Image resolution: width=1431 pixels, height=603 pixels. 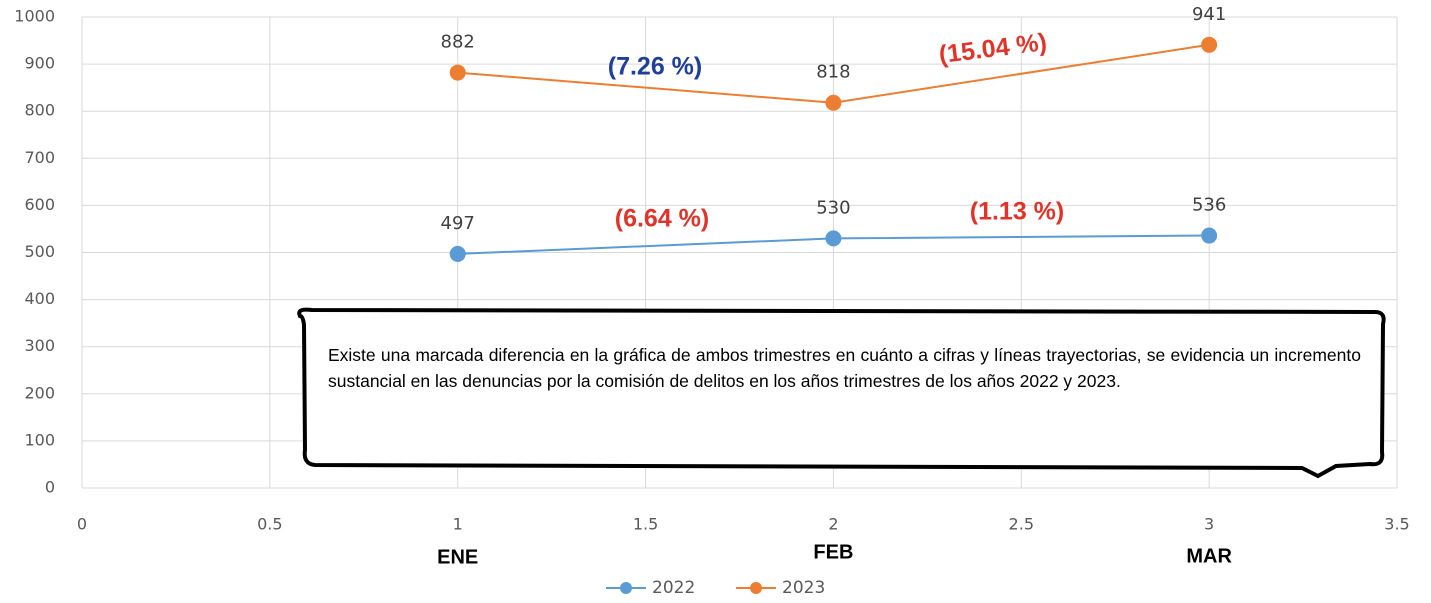 I want to click on annotation: (15.04 %), so click(x=992, y=48).